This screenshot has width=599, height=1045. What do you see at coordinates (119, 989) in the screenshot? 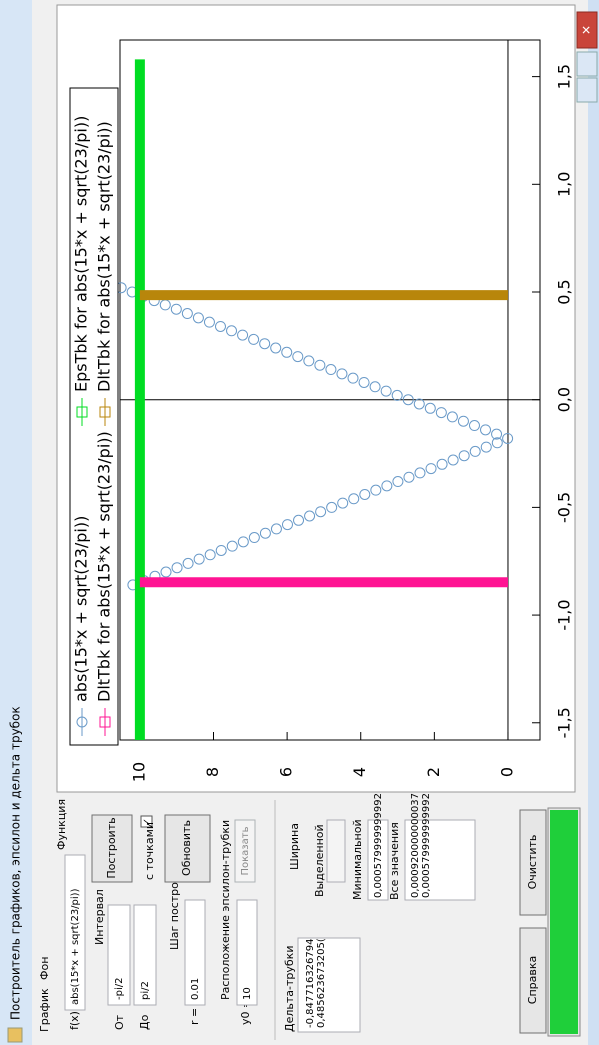
I see `field-value: -pi/2` at bounding box center [119, 989].